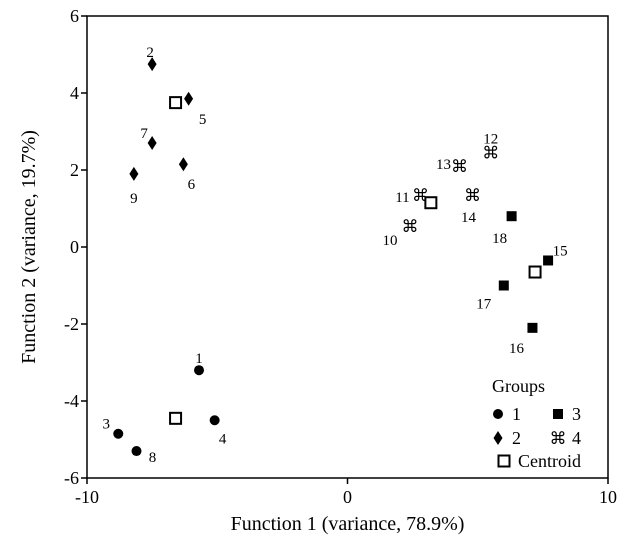 Image resolution: width=630 pixels, height=542 pixels. Describe the element at coordinates (536, 423) in the screenshot. I see `legend: Groups 1 3 2 ⌘ 4 Centroid` at that location.